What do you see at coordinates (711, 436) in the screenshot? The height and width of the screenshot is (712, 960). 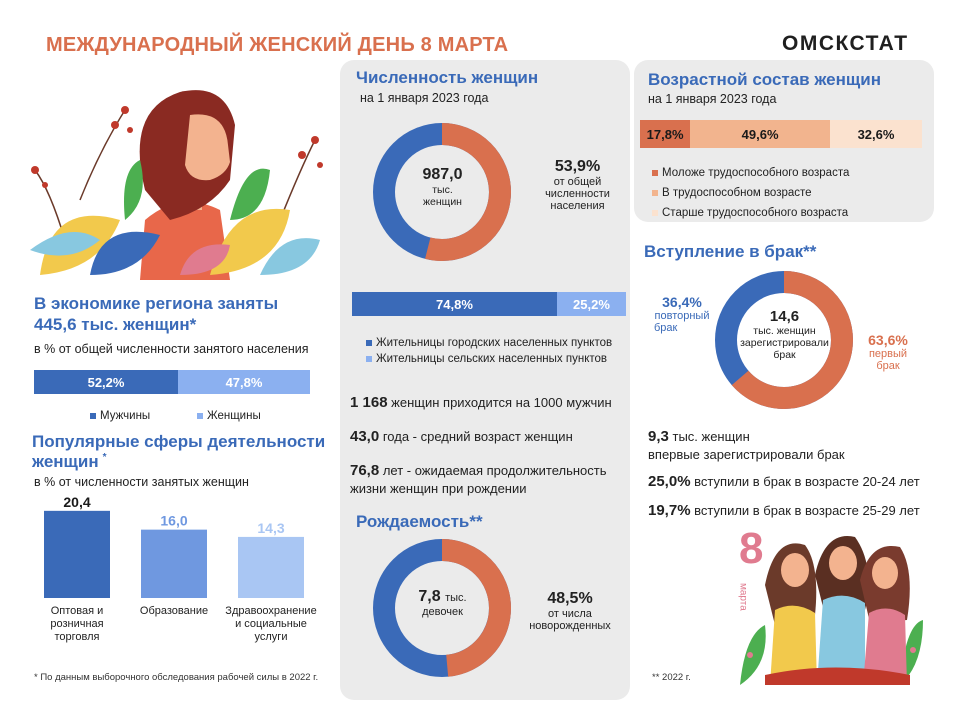 I see `stat-first-marriage-text1: тыс. женщин` at bounding box center [711, 436].